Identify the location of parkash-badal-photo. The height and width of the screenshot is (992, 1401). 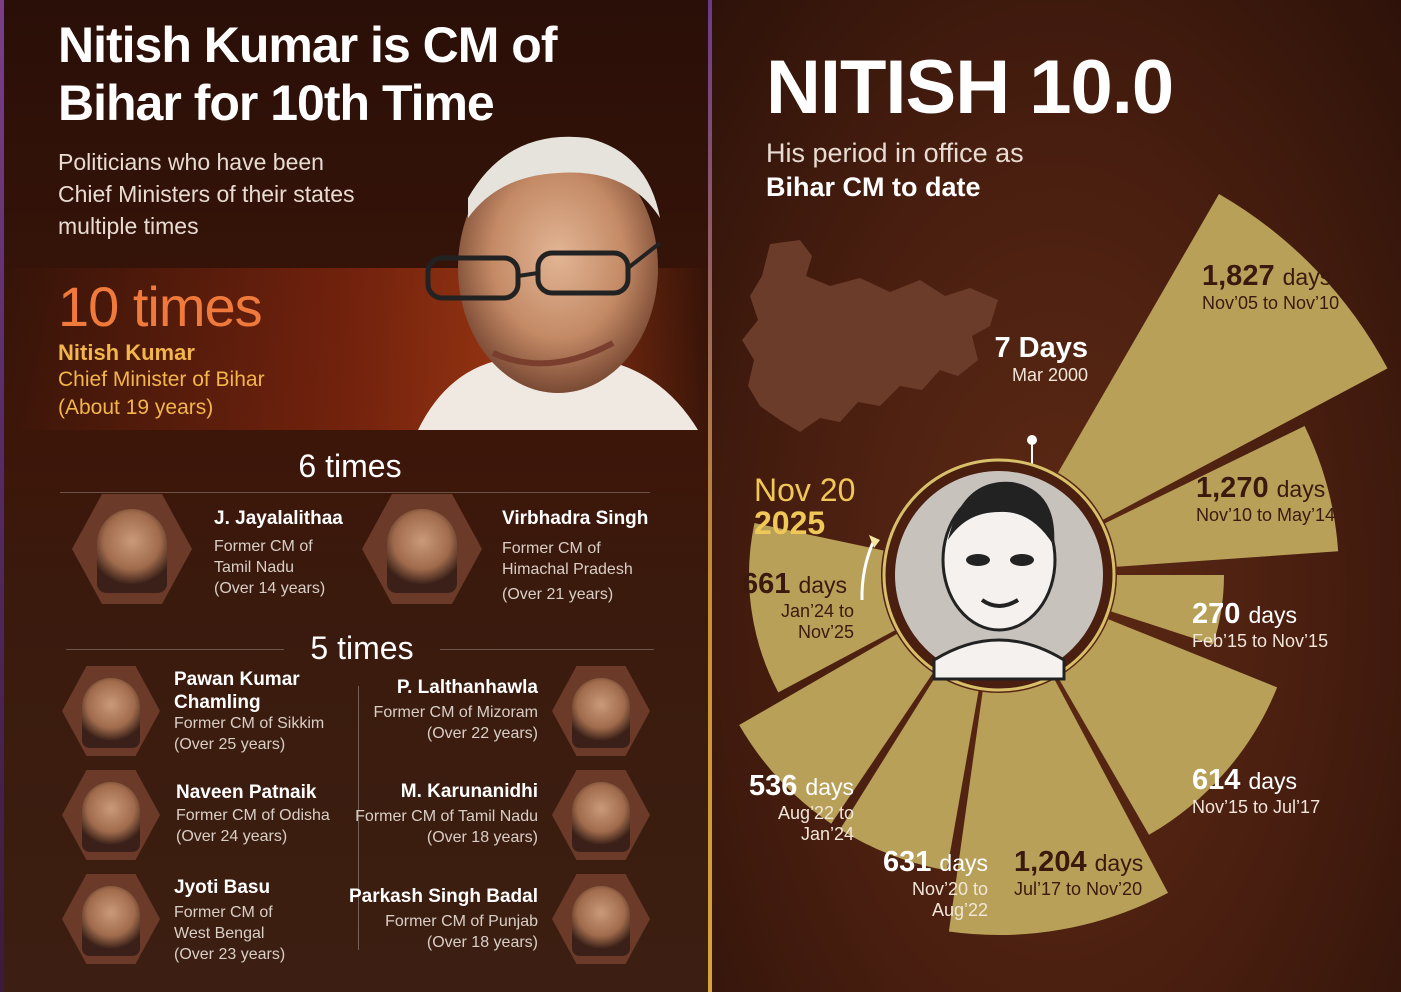
(601, 919).